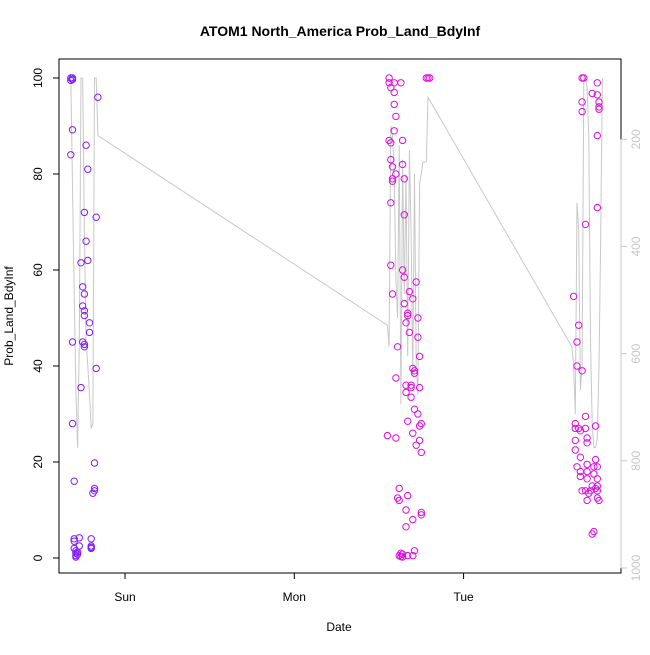  I want to click on x-tick-label: Tue, so click(463, 597).